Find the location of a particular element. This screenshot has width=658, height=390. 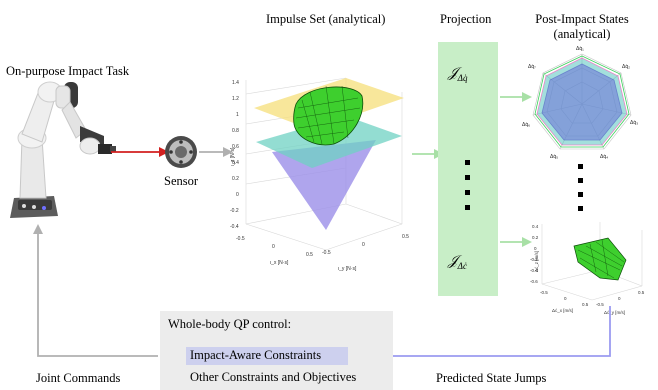

projection-bottom-operator: 𝒥Δċ is located at coordinates (457, 262).